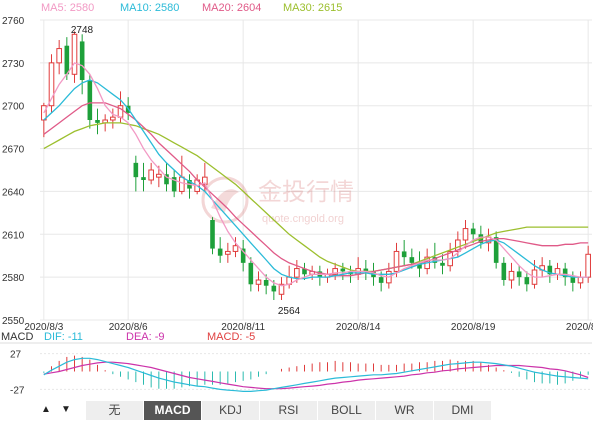 The image size is (593, 421). I want to click on macd-tick-label: 27, so click(16, 355).